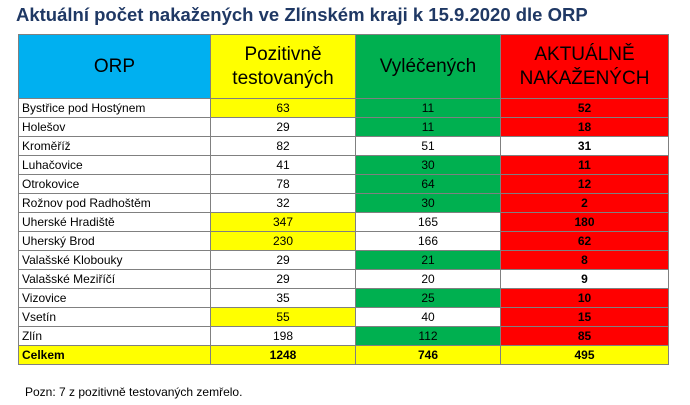 This screenshot has width=690, height=405. I want to click on table-row: Uherský Brod 230 166 62, so click(343, 241).